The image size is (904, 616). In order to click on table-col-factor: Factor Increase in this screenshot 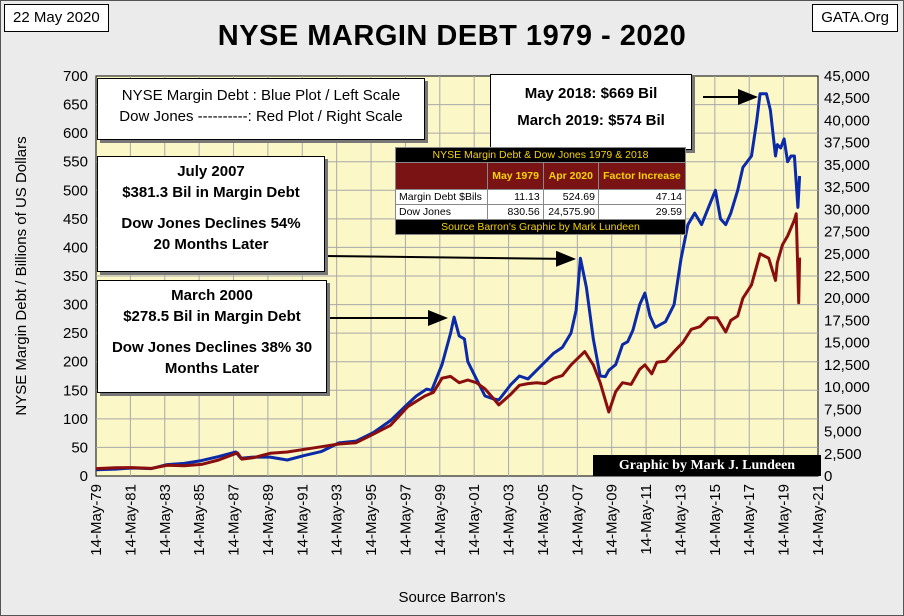, I will do `click(642, 176)`.